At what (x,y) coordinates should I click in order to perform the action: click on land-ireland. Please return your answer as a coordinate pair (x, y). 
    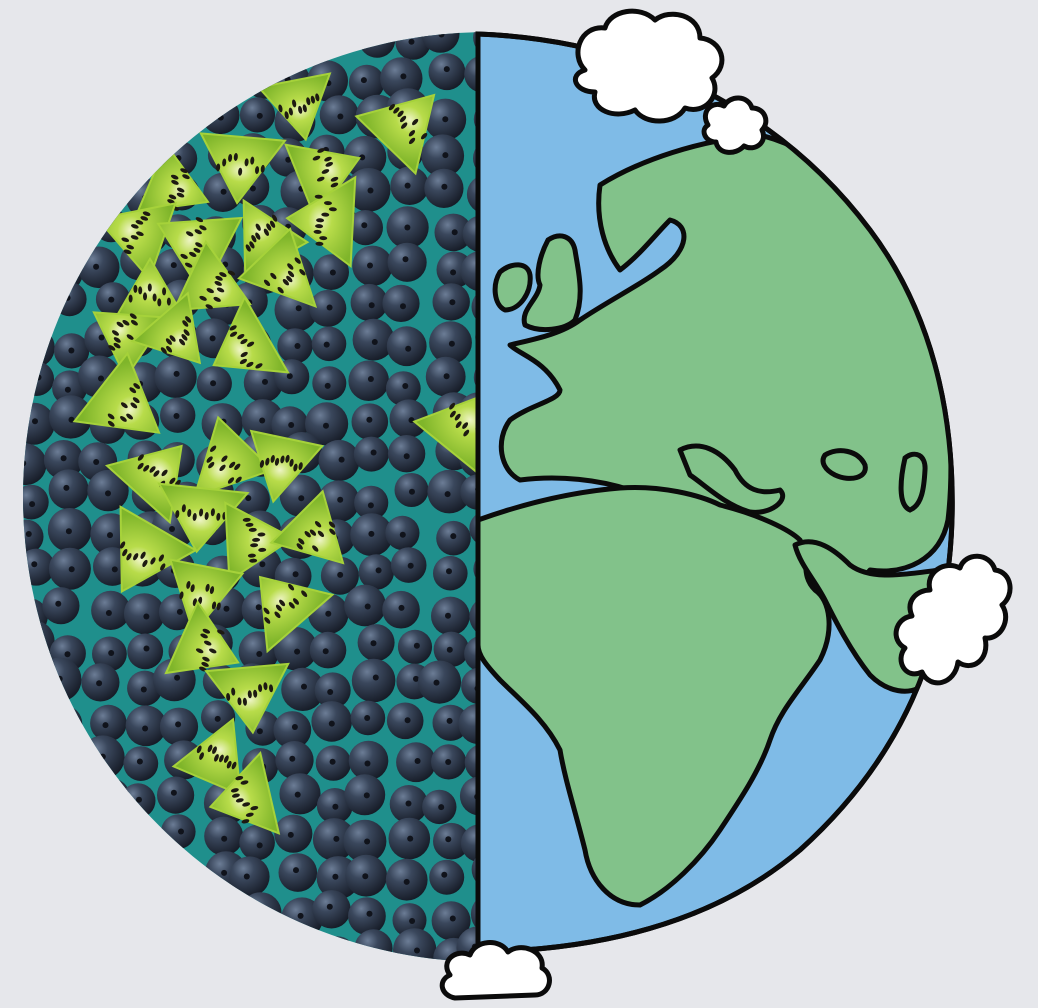
    Looking at the image, I should click on (512, 287).